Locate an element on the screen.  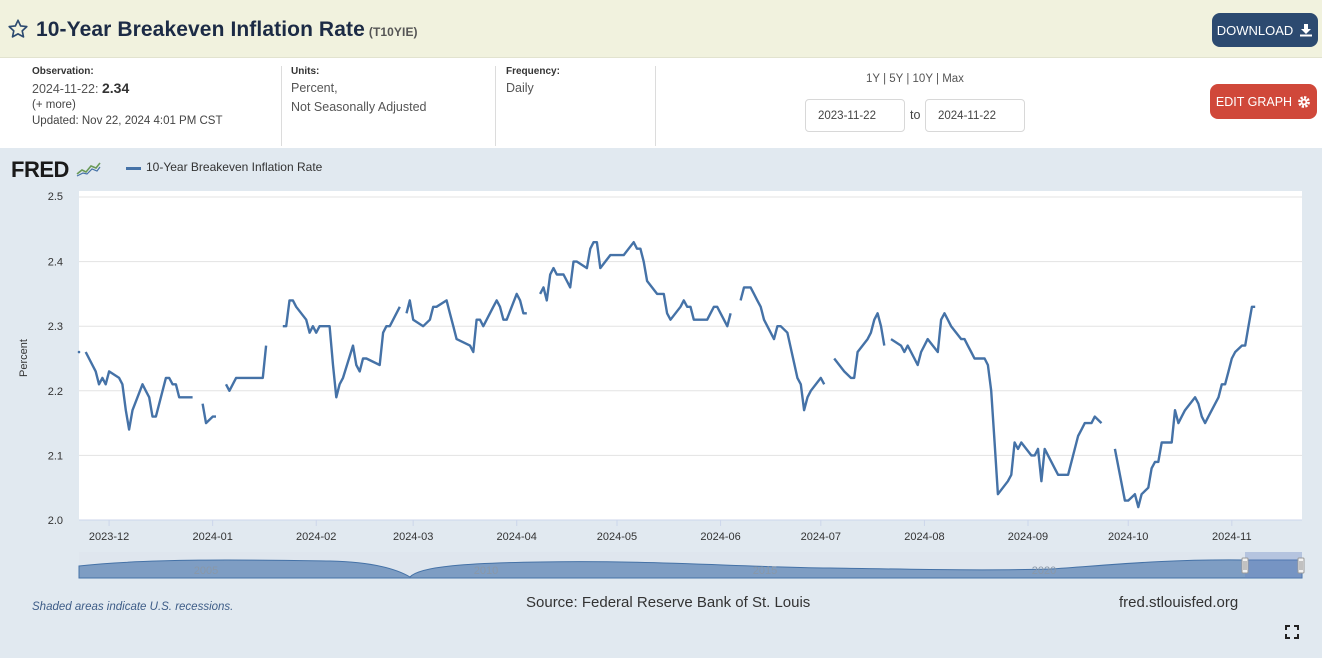
page-title: 10-Year Breakeven Inflation Rate (T10YIE) is located at coordinates (227, 30).